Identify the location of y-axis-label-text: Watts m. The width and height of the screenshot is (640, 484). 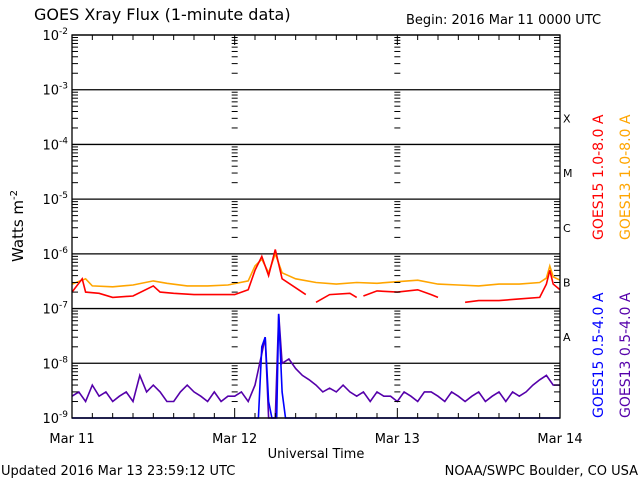
(18, 231).